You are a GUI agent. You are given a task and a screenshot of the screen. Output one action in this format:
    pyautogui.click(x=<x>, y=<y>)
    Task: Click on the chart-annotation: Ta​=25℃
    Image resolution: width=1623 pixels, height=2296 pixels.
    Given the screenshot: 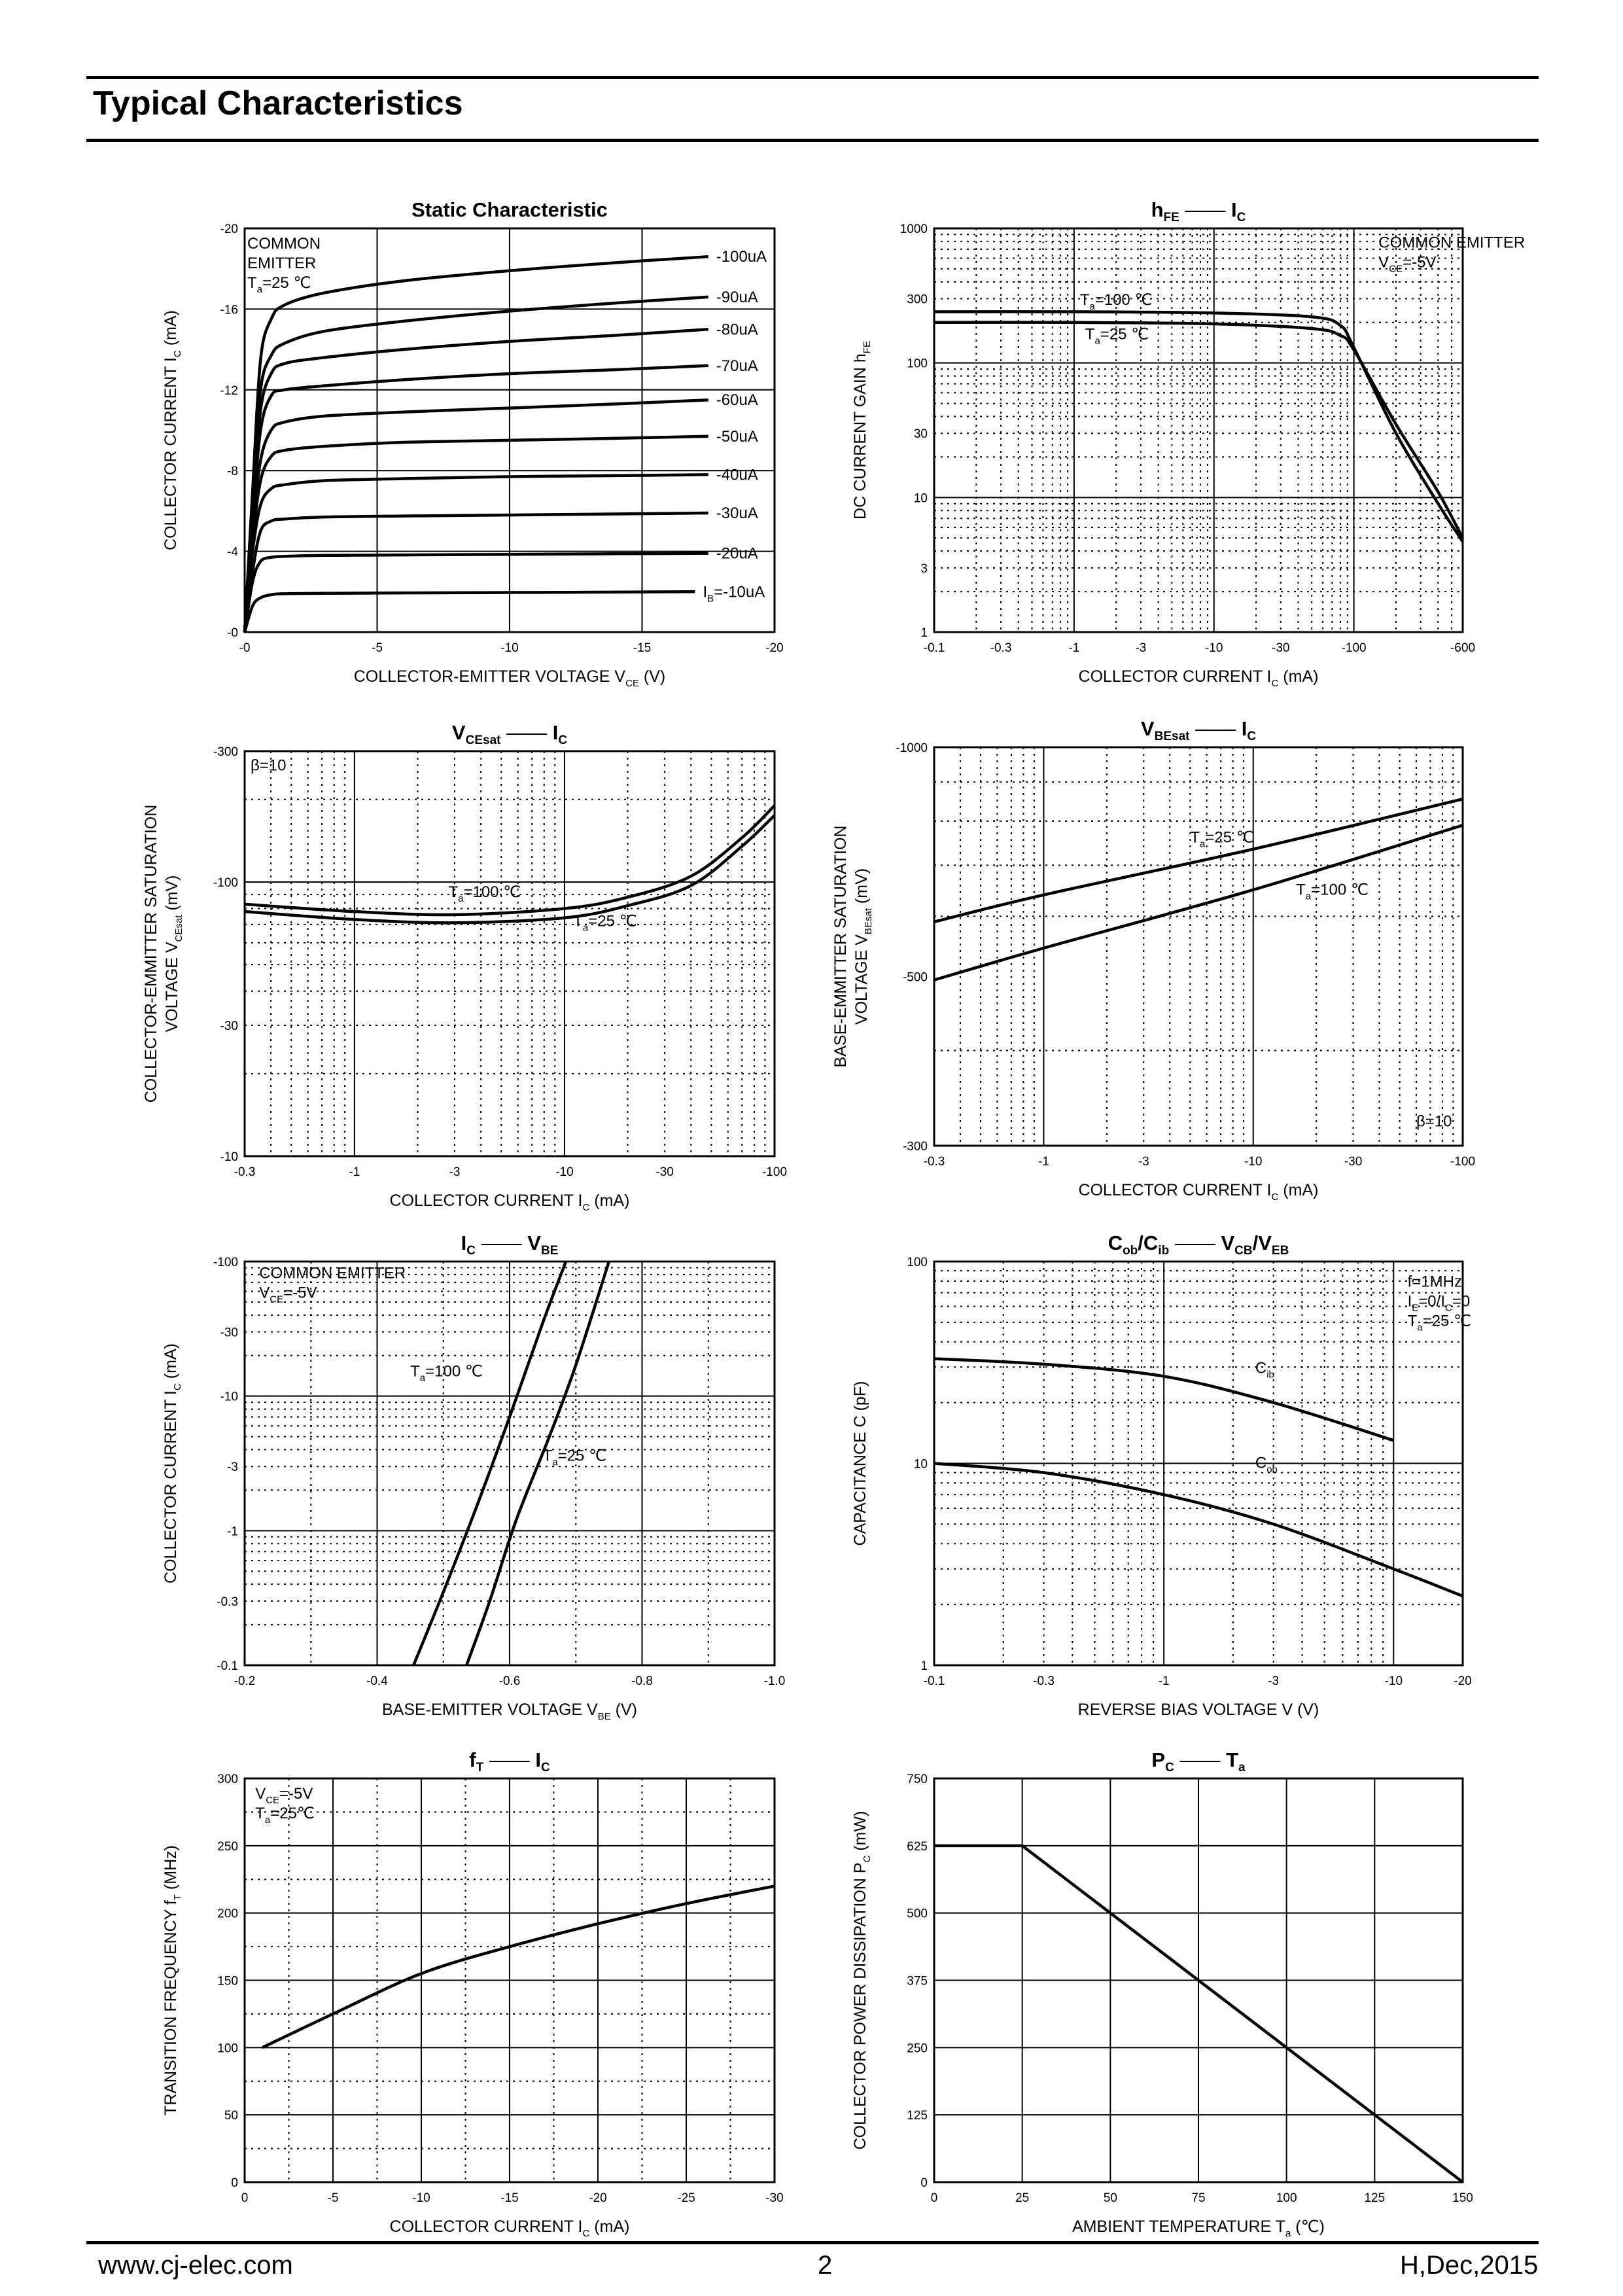 What is the action you would take?
    pyautogui.click(x=285, y=1816)
    